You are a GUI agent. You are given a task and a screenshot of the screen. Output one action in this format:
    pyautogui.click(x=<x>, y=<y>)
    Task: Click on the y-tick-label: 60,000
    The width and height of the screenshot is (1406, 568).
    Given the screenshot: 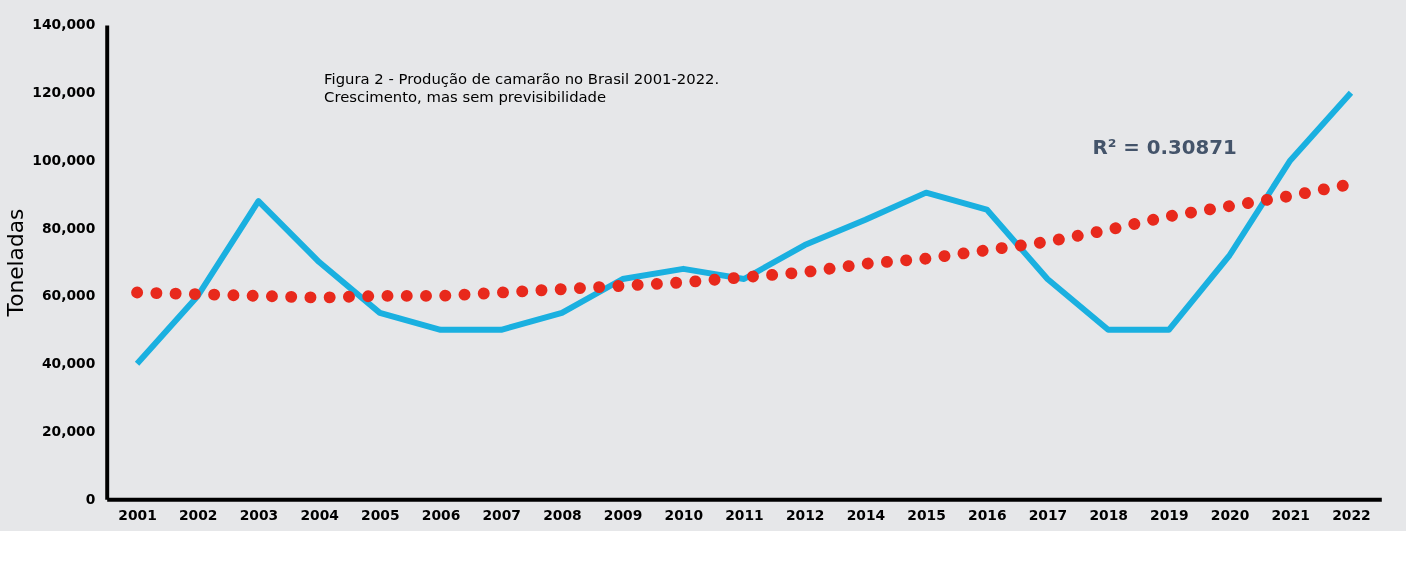 What is the action you would take?
    pyautogui.click(x=68, y=295)
    